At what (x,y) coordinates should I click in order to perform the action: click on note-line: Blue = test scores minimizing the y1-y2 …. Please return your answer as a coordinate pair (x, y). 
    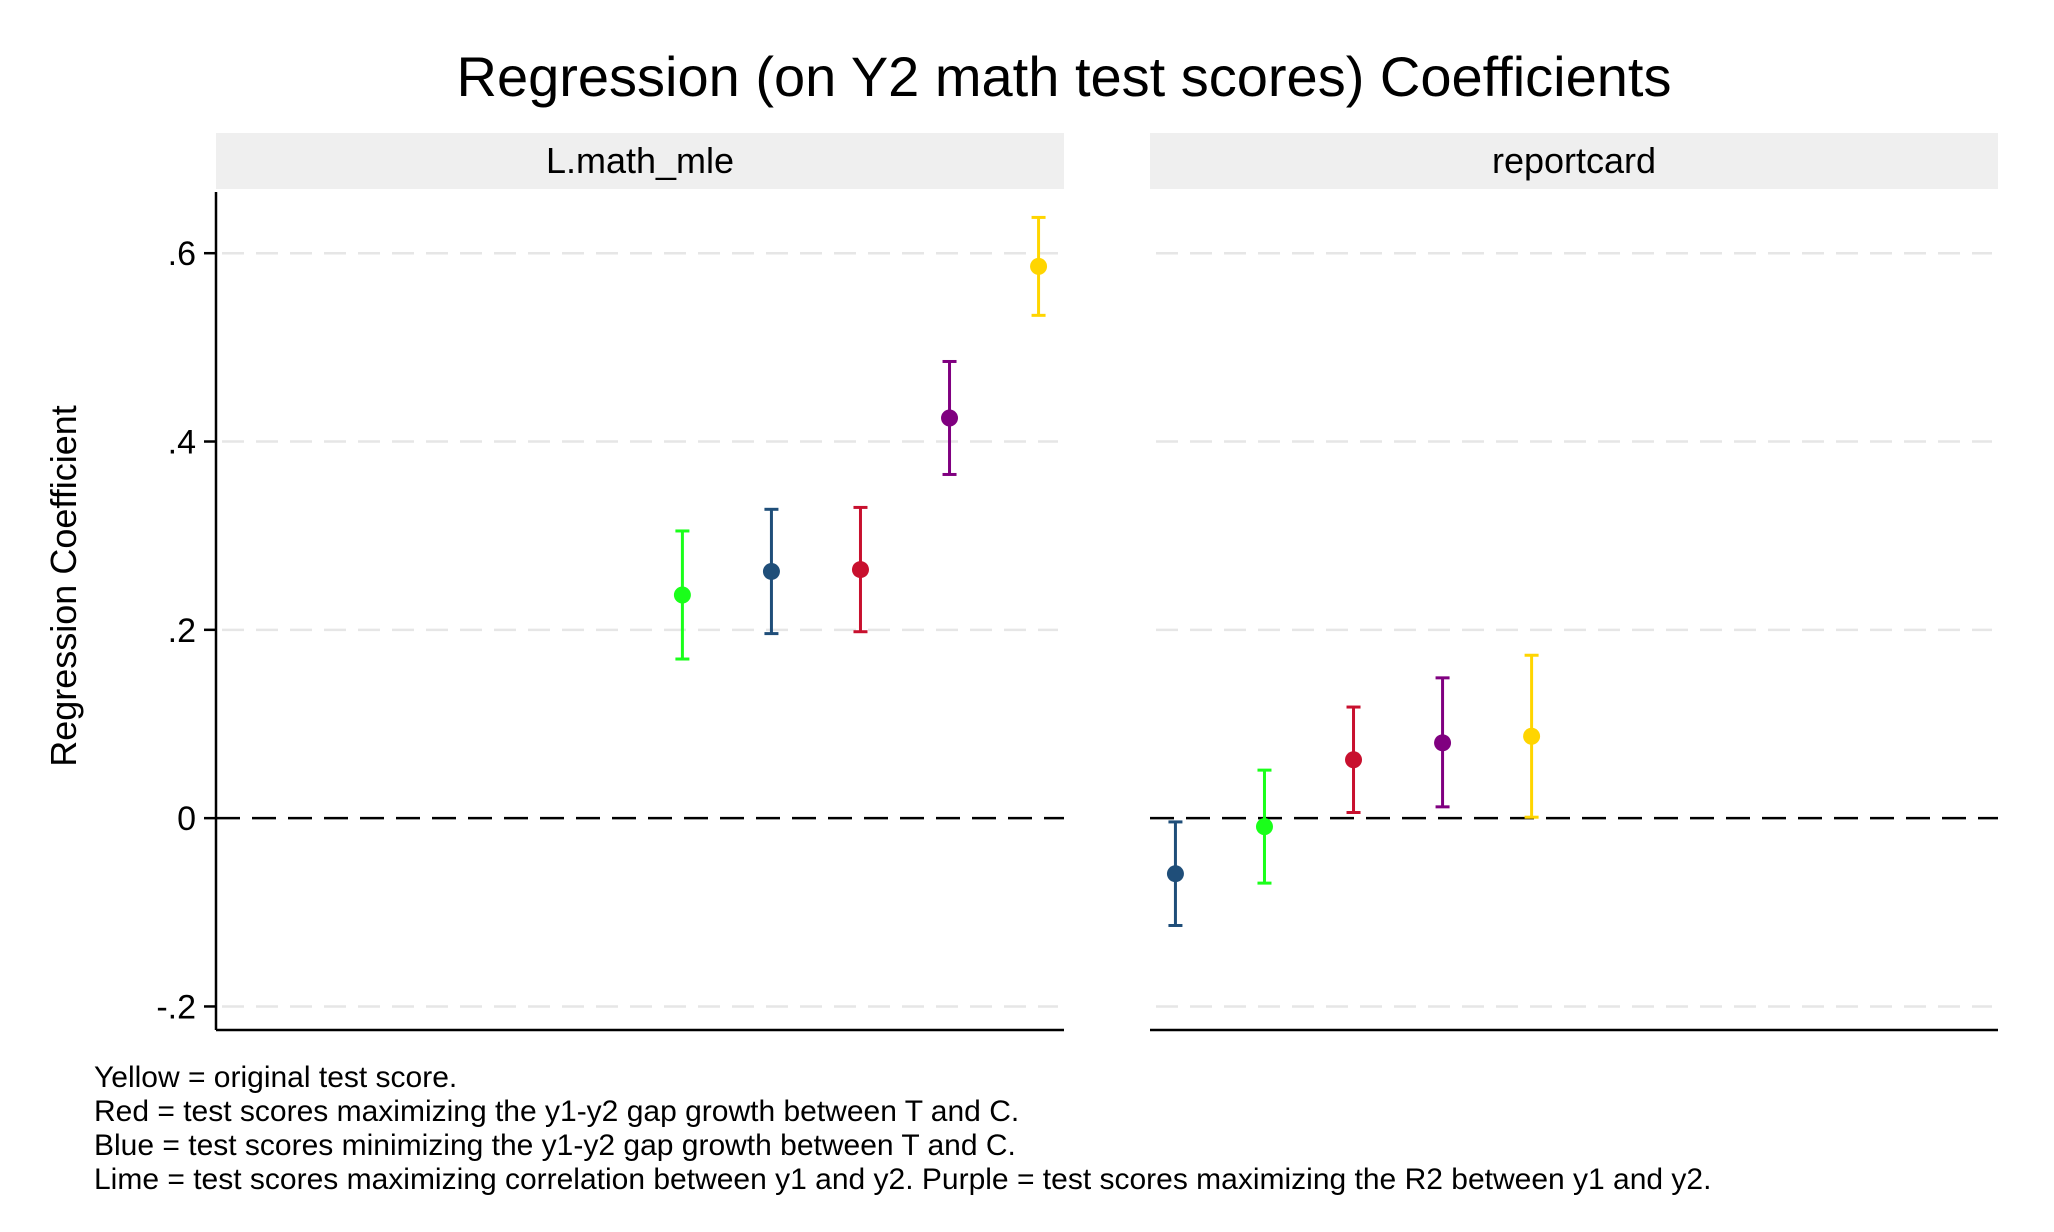
    Looking at the image, I should click on (555, 1145).